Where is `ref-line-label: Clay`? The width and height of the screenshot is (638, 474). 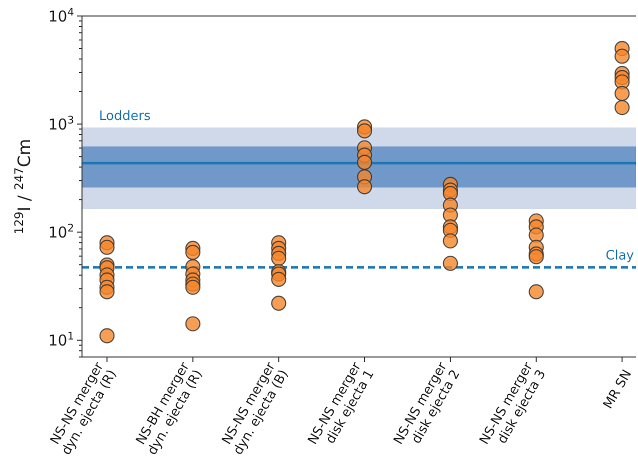
ref-line-label: Clay is located at coordinates (620, 256).